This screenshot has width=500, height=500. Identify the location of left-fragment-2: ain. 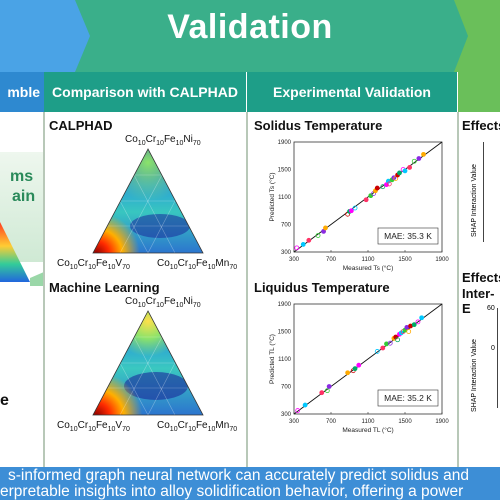
(24, 196).